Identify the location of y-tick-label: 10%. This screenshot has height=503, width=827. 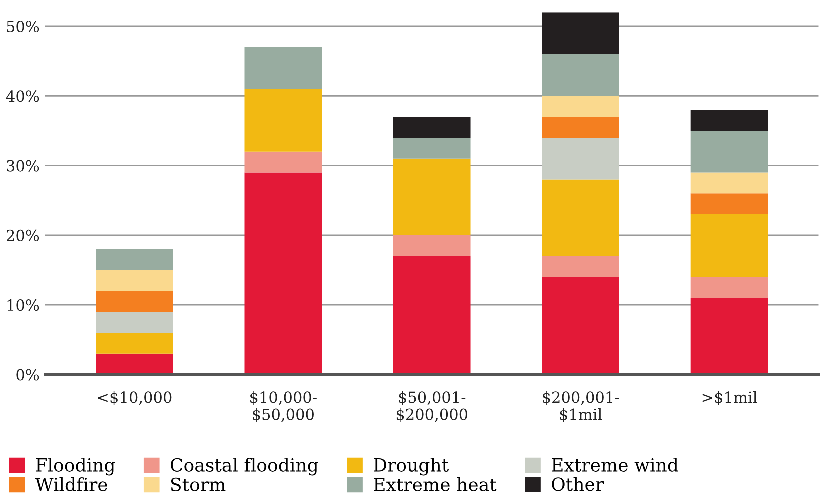
(24, 306).